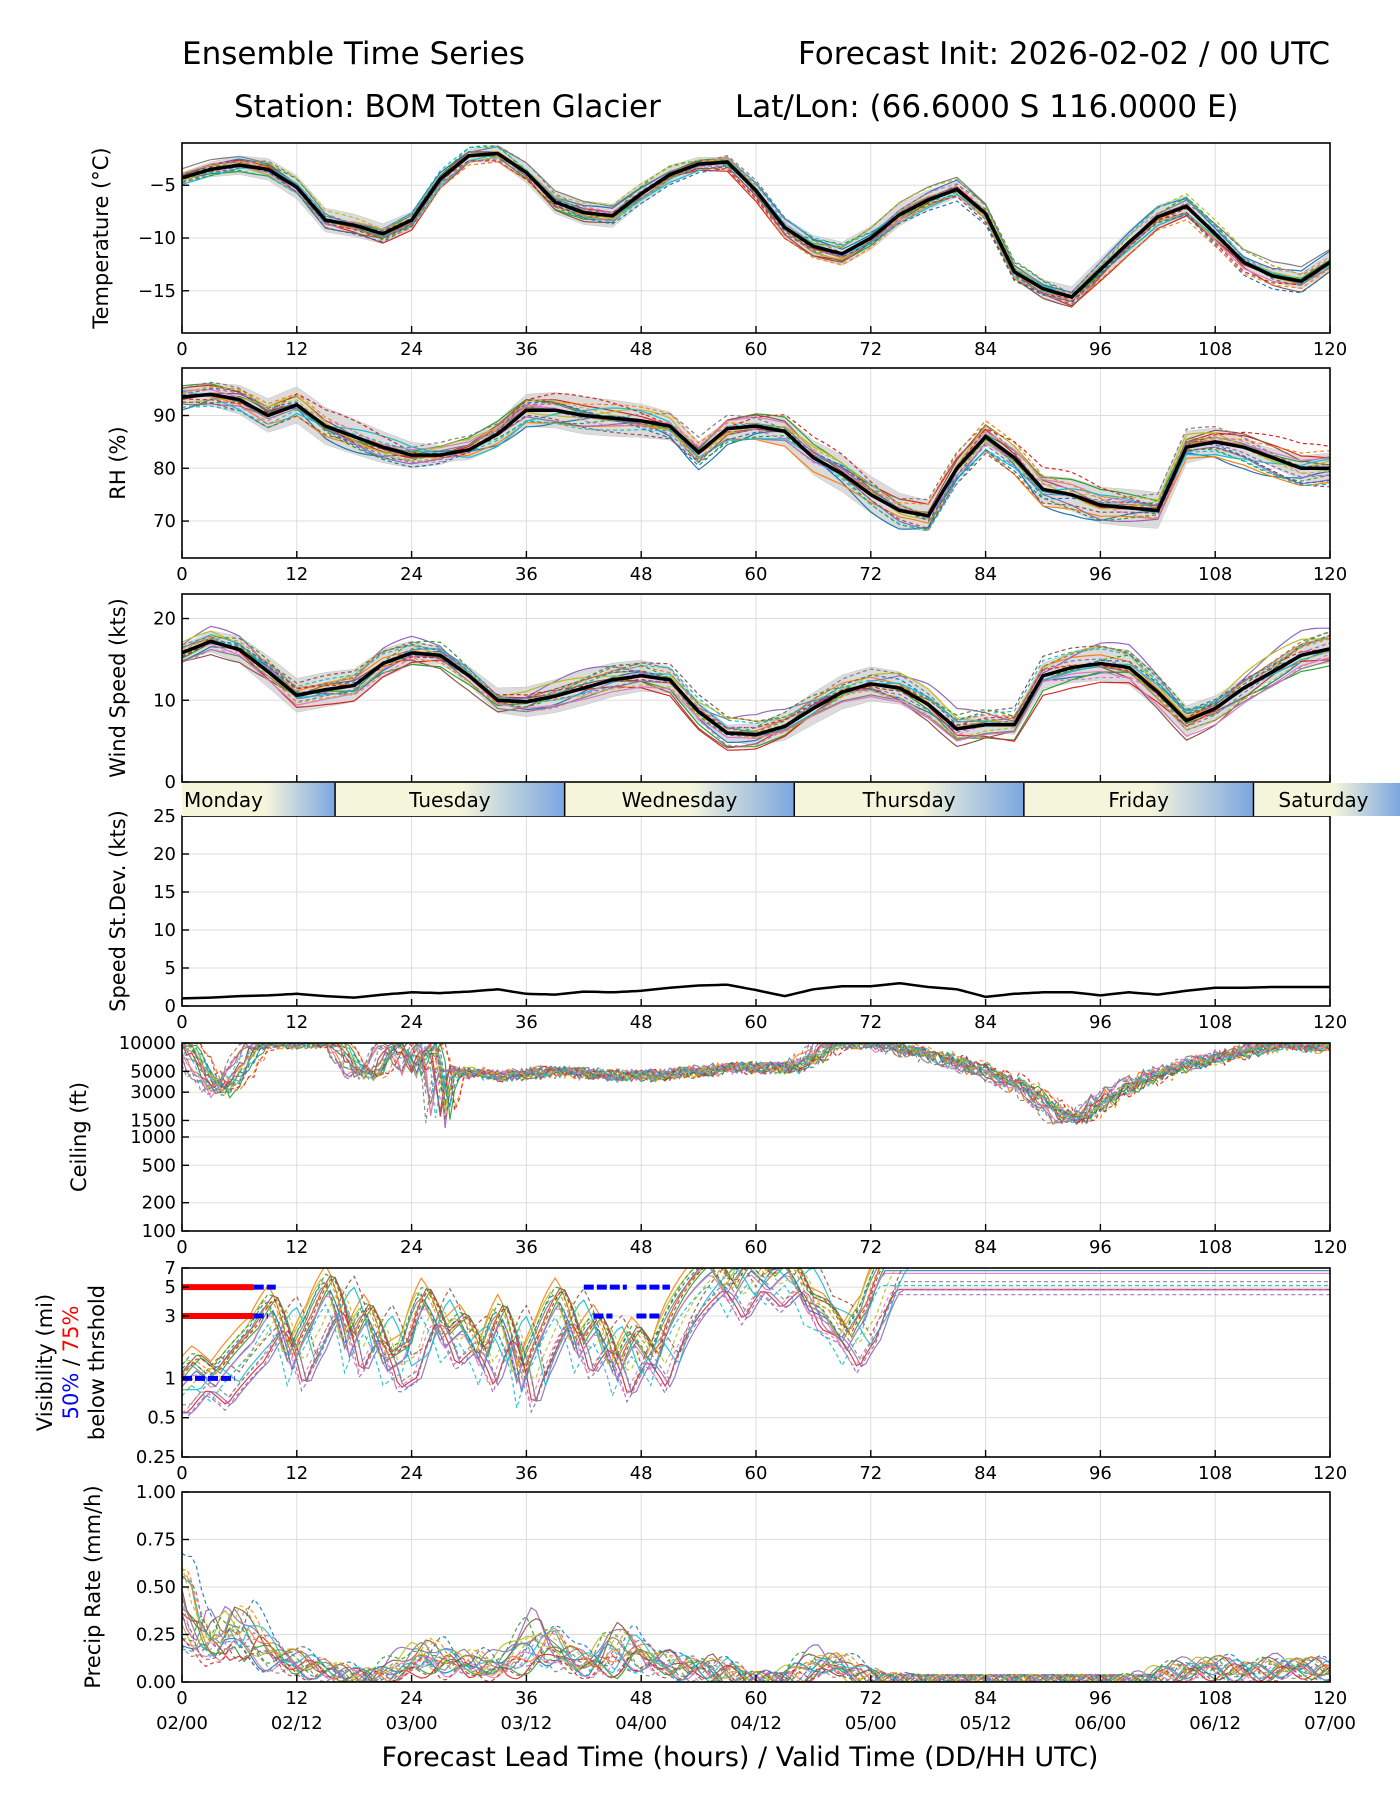 This screenshot has width=1400, height=1800. Describe the element at coordinates (987, 107) in the screenshot. I see `header-latlon: Lat/Lon: (66.6000 S 116.0000 E)` at that location.